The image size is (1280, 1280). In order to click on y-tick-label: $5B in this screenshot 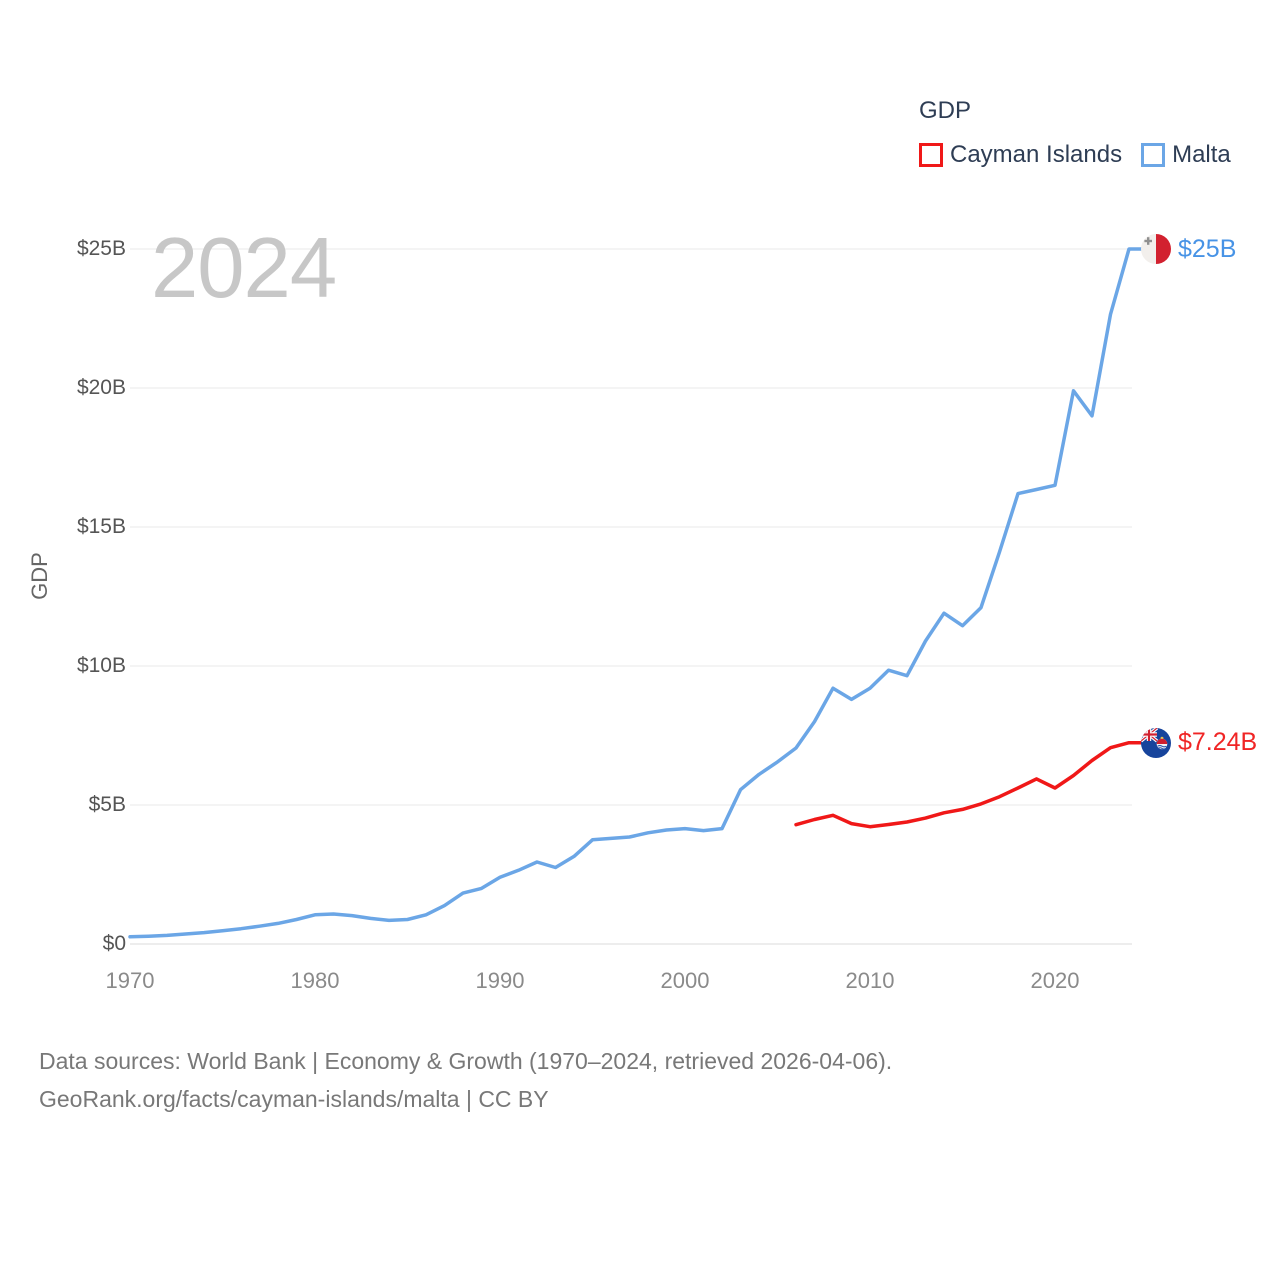, I will do `click(107, 804)`.